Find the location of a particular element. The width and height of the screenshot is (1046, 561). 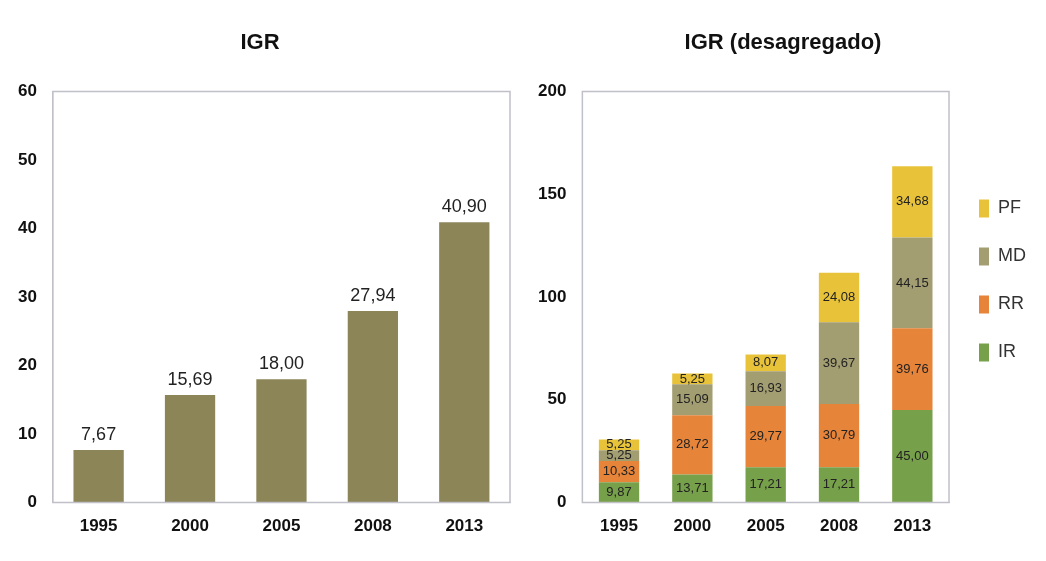

chart-title: IGR is located at coordinates (260, 42).